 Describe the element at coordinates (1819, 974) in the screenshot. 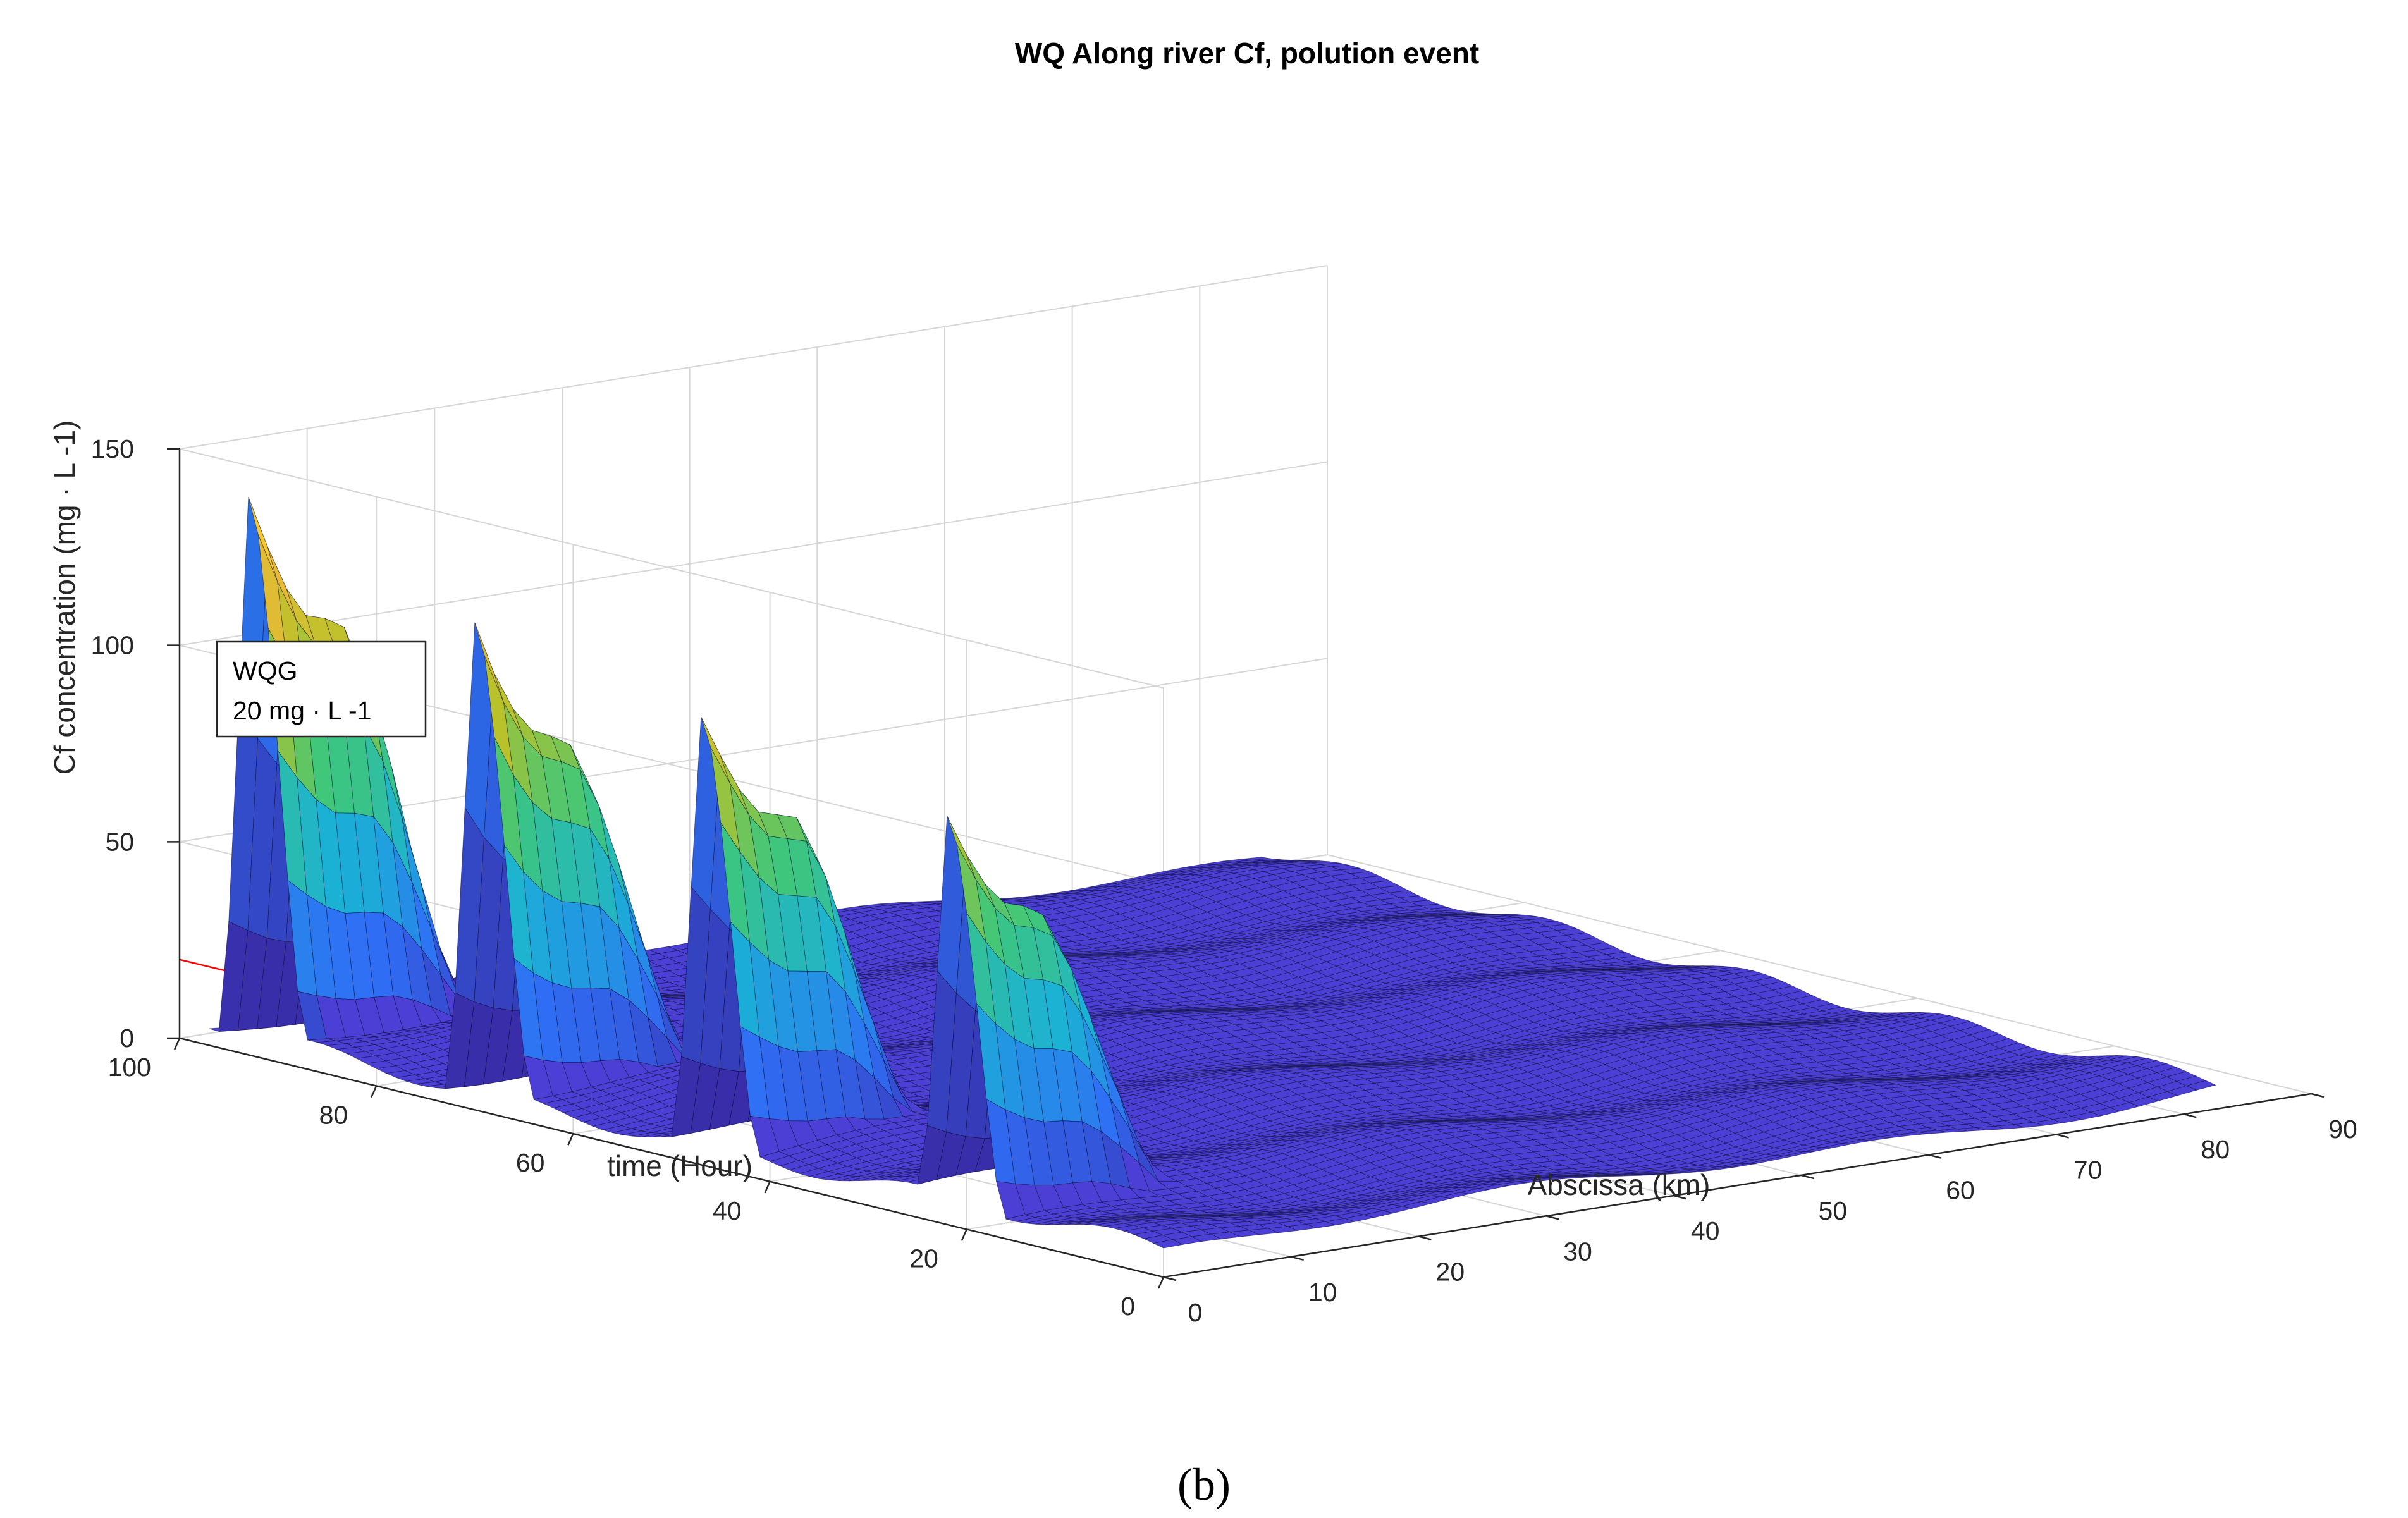

I see `grid-line-x-floor` at that location.